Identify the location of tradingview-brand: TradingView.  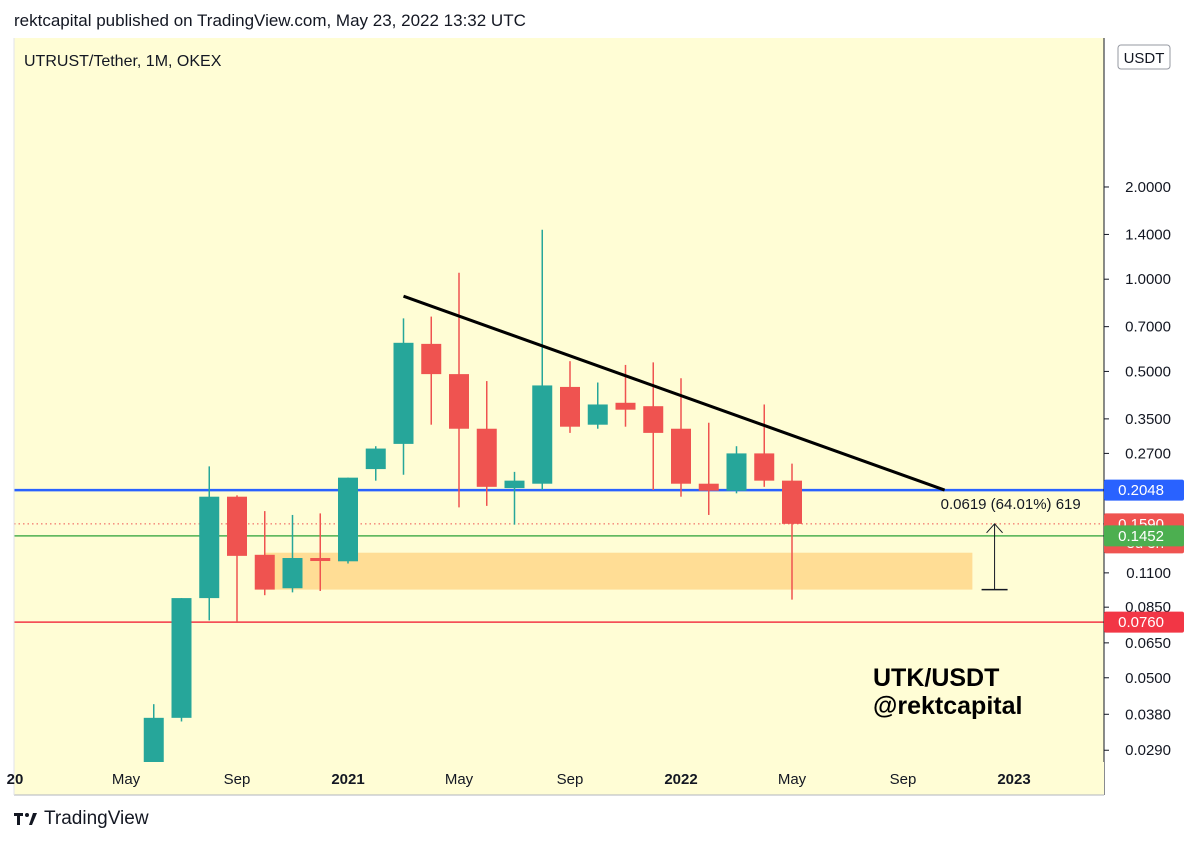
(96, 818).